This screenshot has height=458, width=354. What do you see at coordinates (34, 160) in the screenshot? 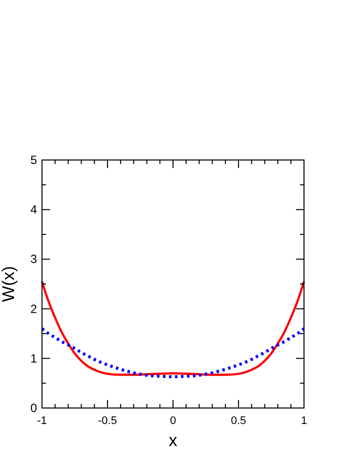
I see `y-tick-label: 5` at bounding box center [34, 160].